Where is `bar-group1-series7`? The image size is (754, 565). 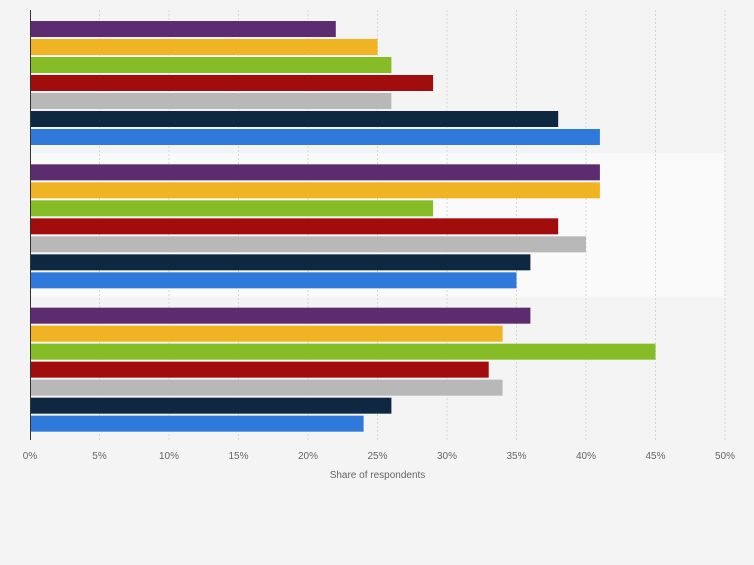
bar-group1-series7 is located at coordinates (315, 137).